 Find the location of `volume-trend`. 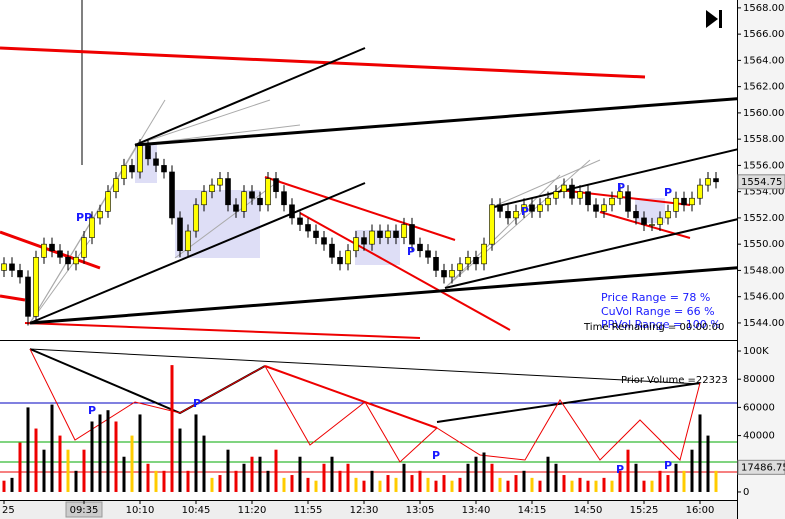

volume-trend is located at coordinates (351, 397).